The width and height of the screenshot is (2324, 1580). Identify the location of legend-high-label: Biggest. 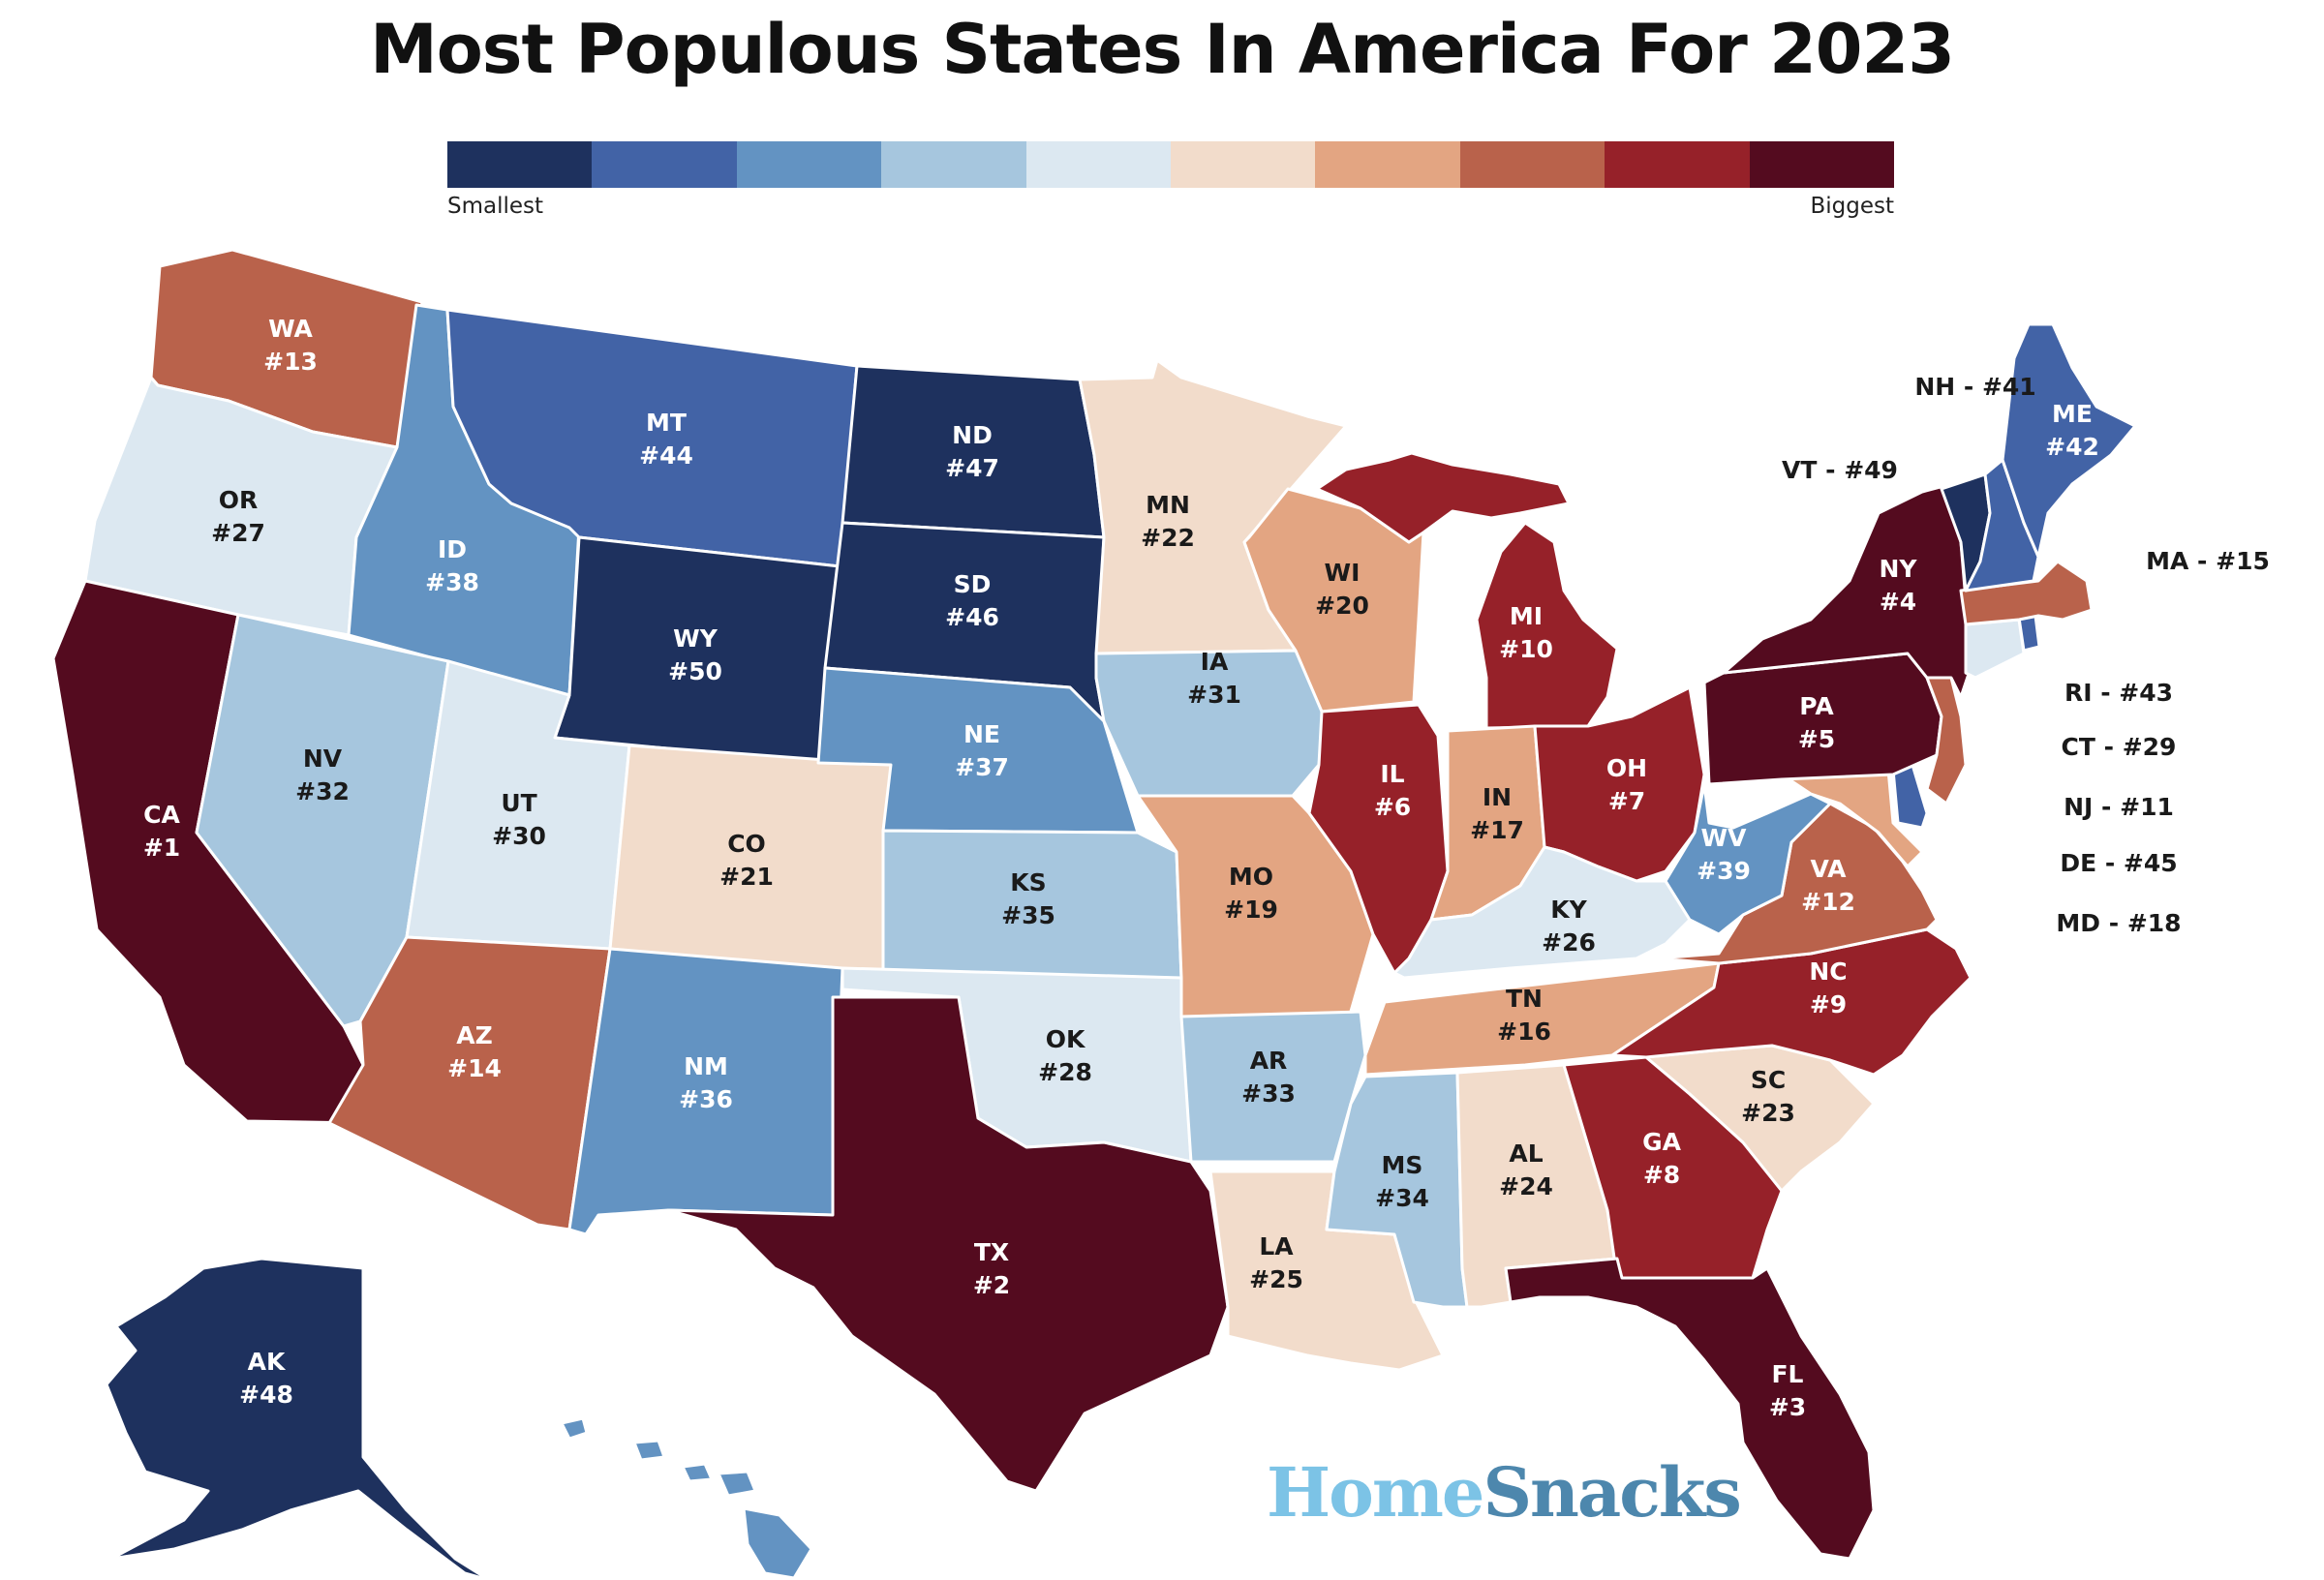
(1852, 206).